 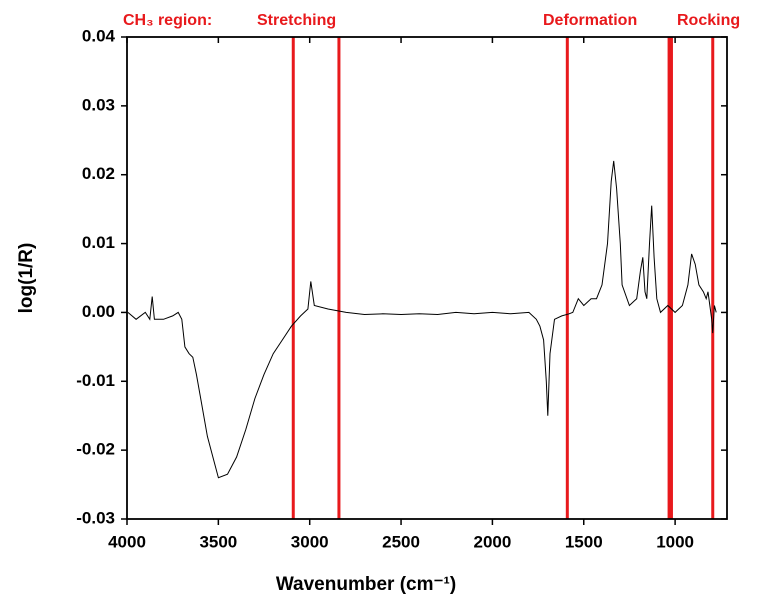 I want to click on x-tick-label: 3000, so click(x=310, y=541).